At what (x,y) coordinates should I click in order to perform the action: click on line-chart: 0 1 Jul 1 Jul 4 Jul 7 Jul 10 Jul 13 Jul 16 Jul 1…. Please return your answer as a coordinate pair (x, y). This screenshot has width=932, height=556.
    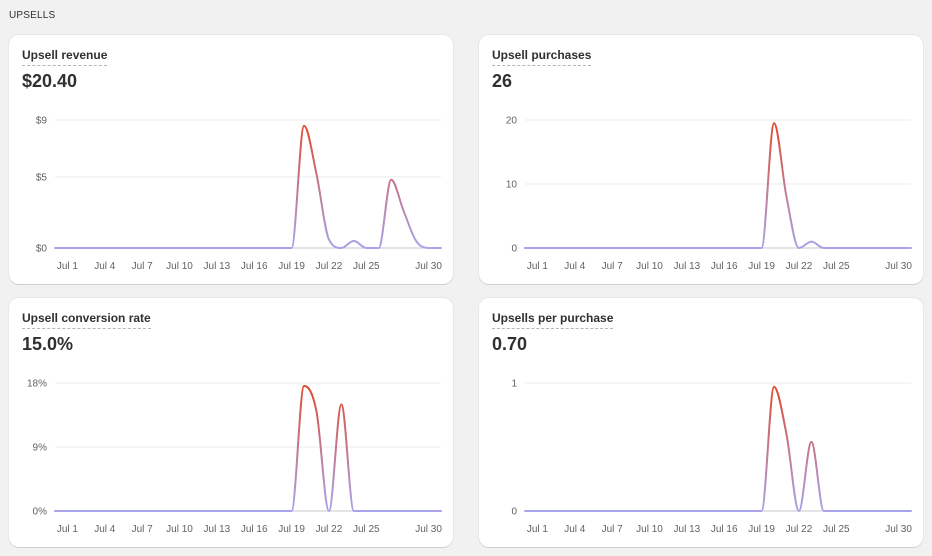
    Looking at the image, I should click on (711, 457).